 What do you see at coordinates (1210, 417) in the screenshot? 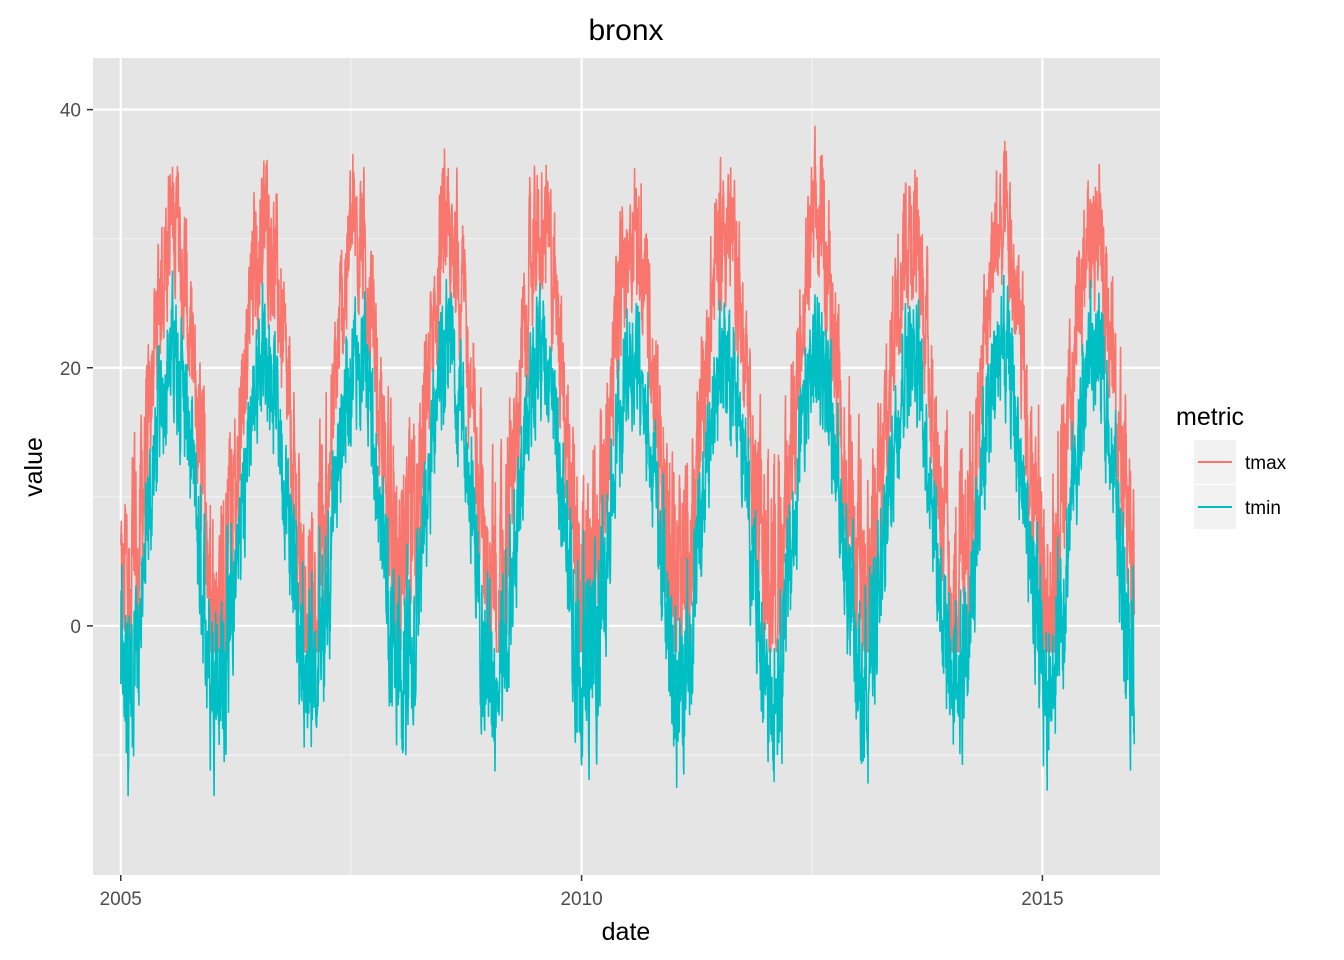
I see `legend-title: metric` at bounding box center [1210, 417].